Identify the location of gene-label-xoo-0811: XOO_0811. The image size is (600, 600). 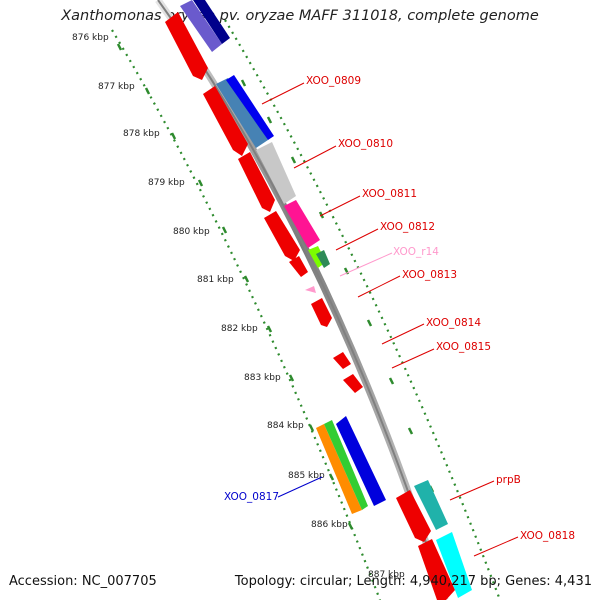
(389, 194).